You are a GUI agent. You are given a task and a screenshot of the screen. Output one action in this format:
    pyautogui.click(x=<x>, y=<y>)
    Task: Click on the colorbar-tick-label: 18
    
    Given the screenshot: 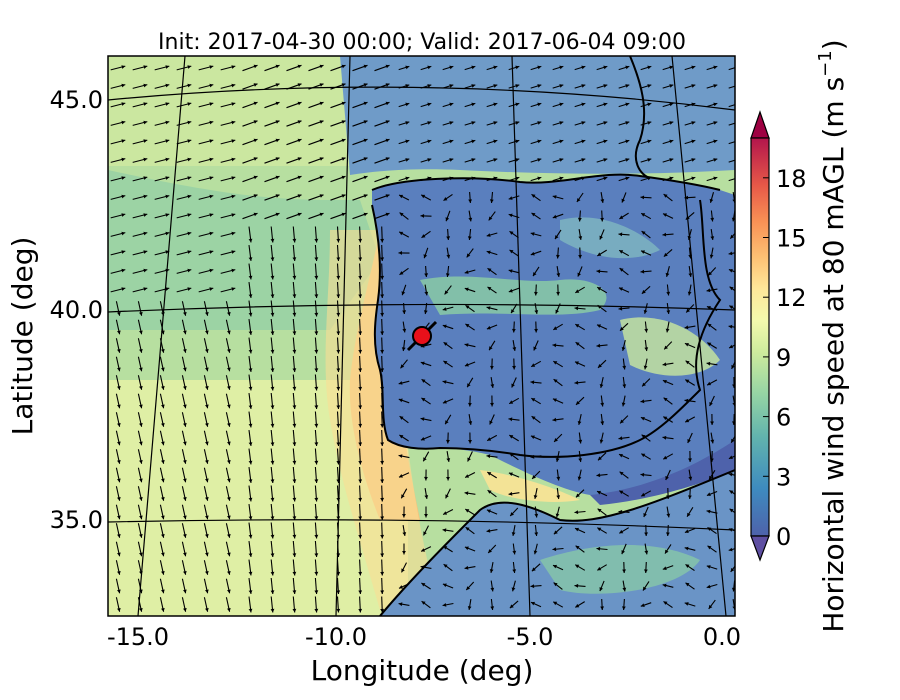 What is the action you would take?
    pyautogui.click(x=791, y=179)
    